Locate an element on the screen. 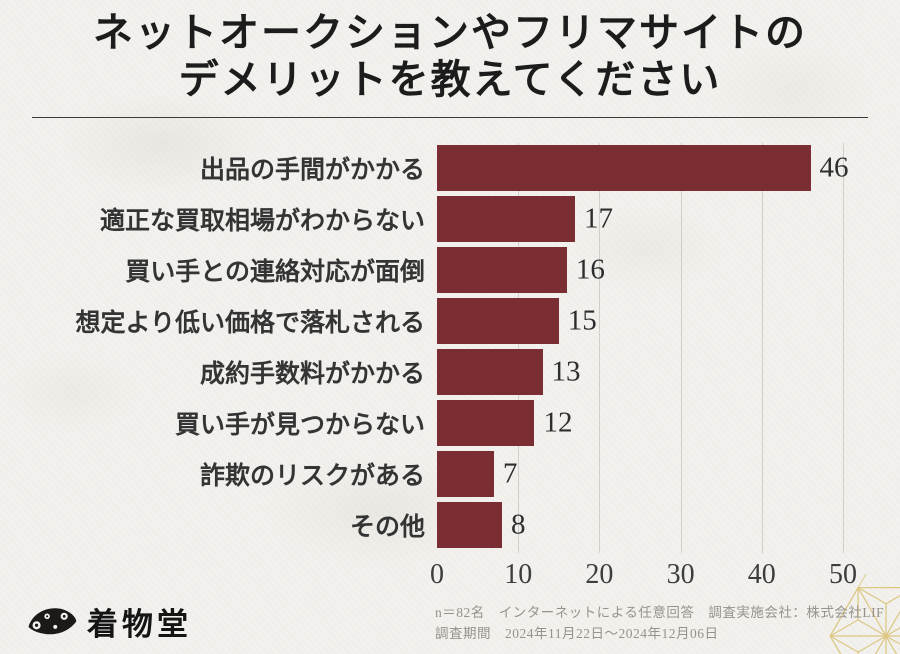 The width and height of the screenshot is (900, 654). bar-value-label: 13 is located at coordinates (566, 371).